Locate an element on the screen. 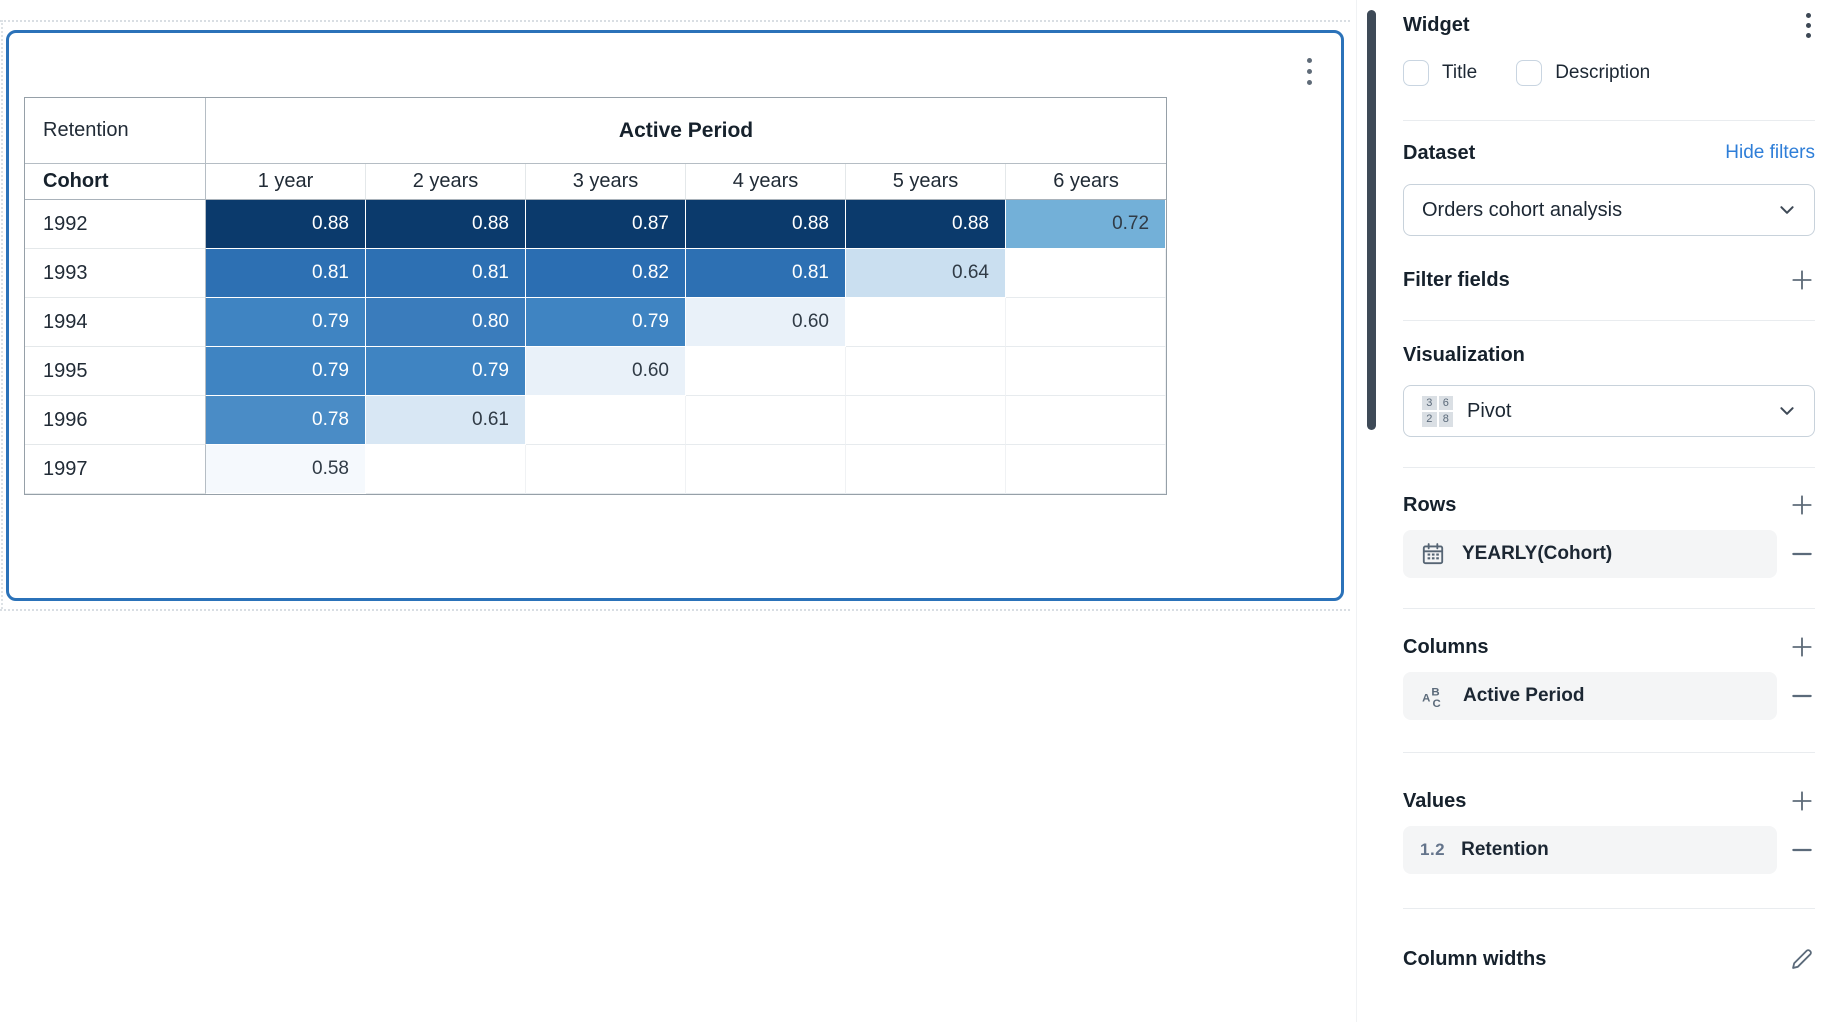 This screenshot has height=1022, width=1836. columns-field-chip: A B C Active Period is located at coordinates (1590, 696).